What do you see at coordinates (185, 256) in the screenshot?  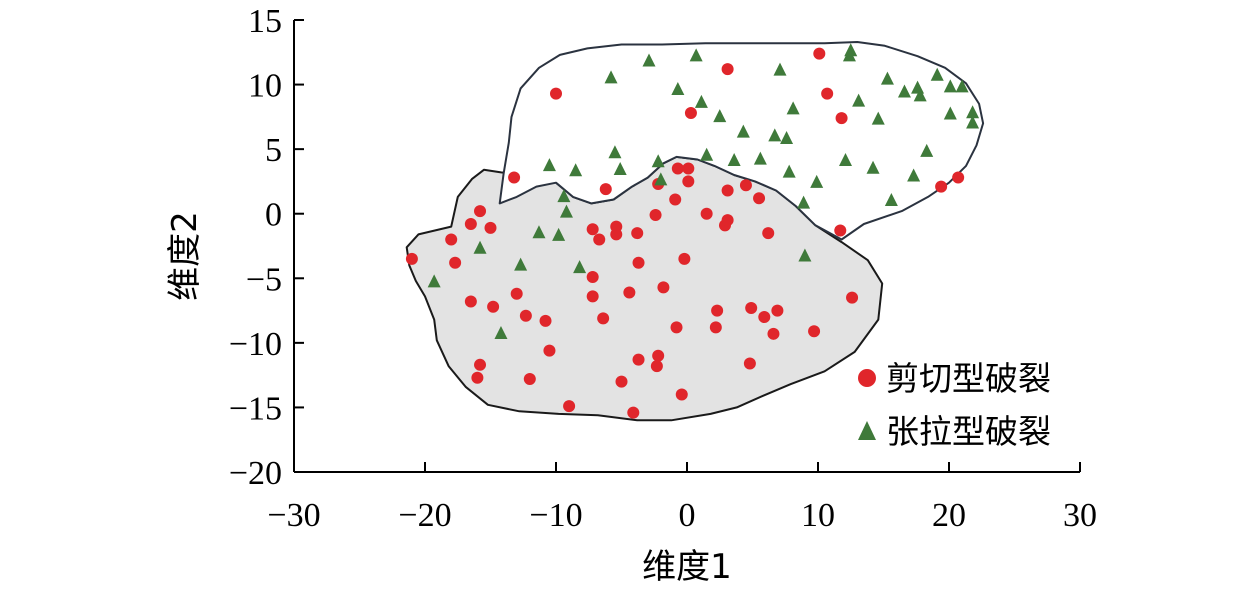 I see `y-axis-title: 维度2` at bounding box center [185, 256].